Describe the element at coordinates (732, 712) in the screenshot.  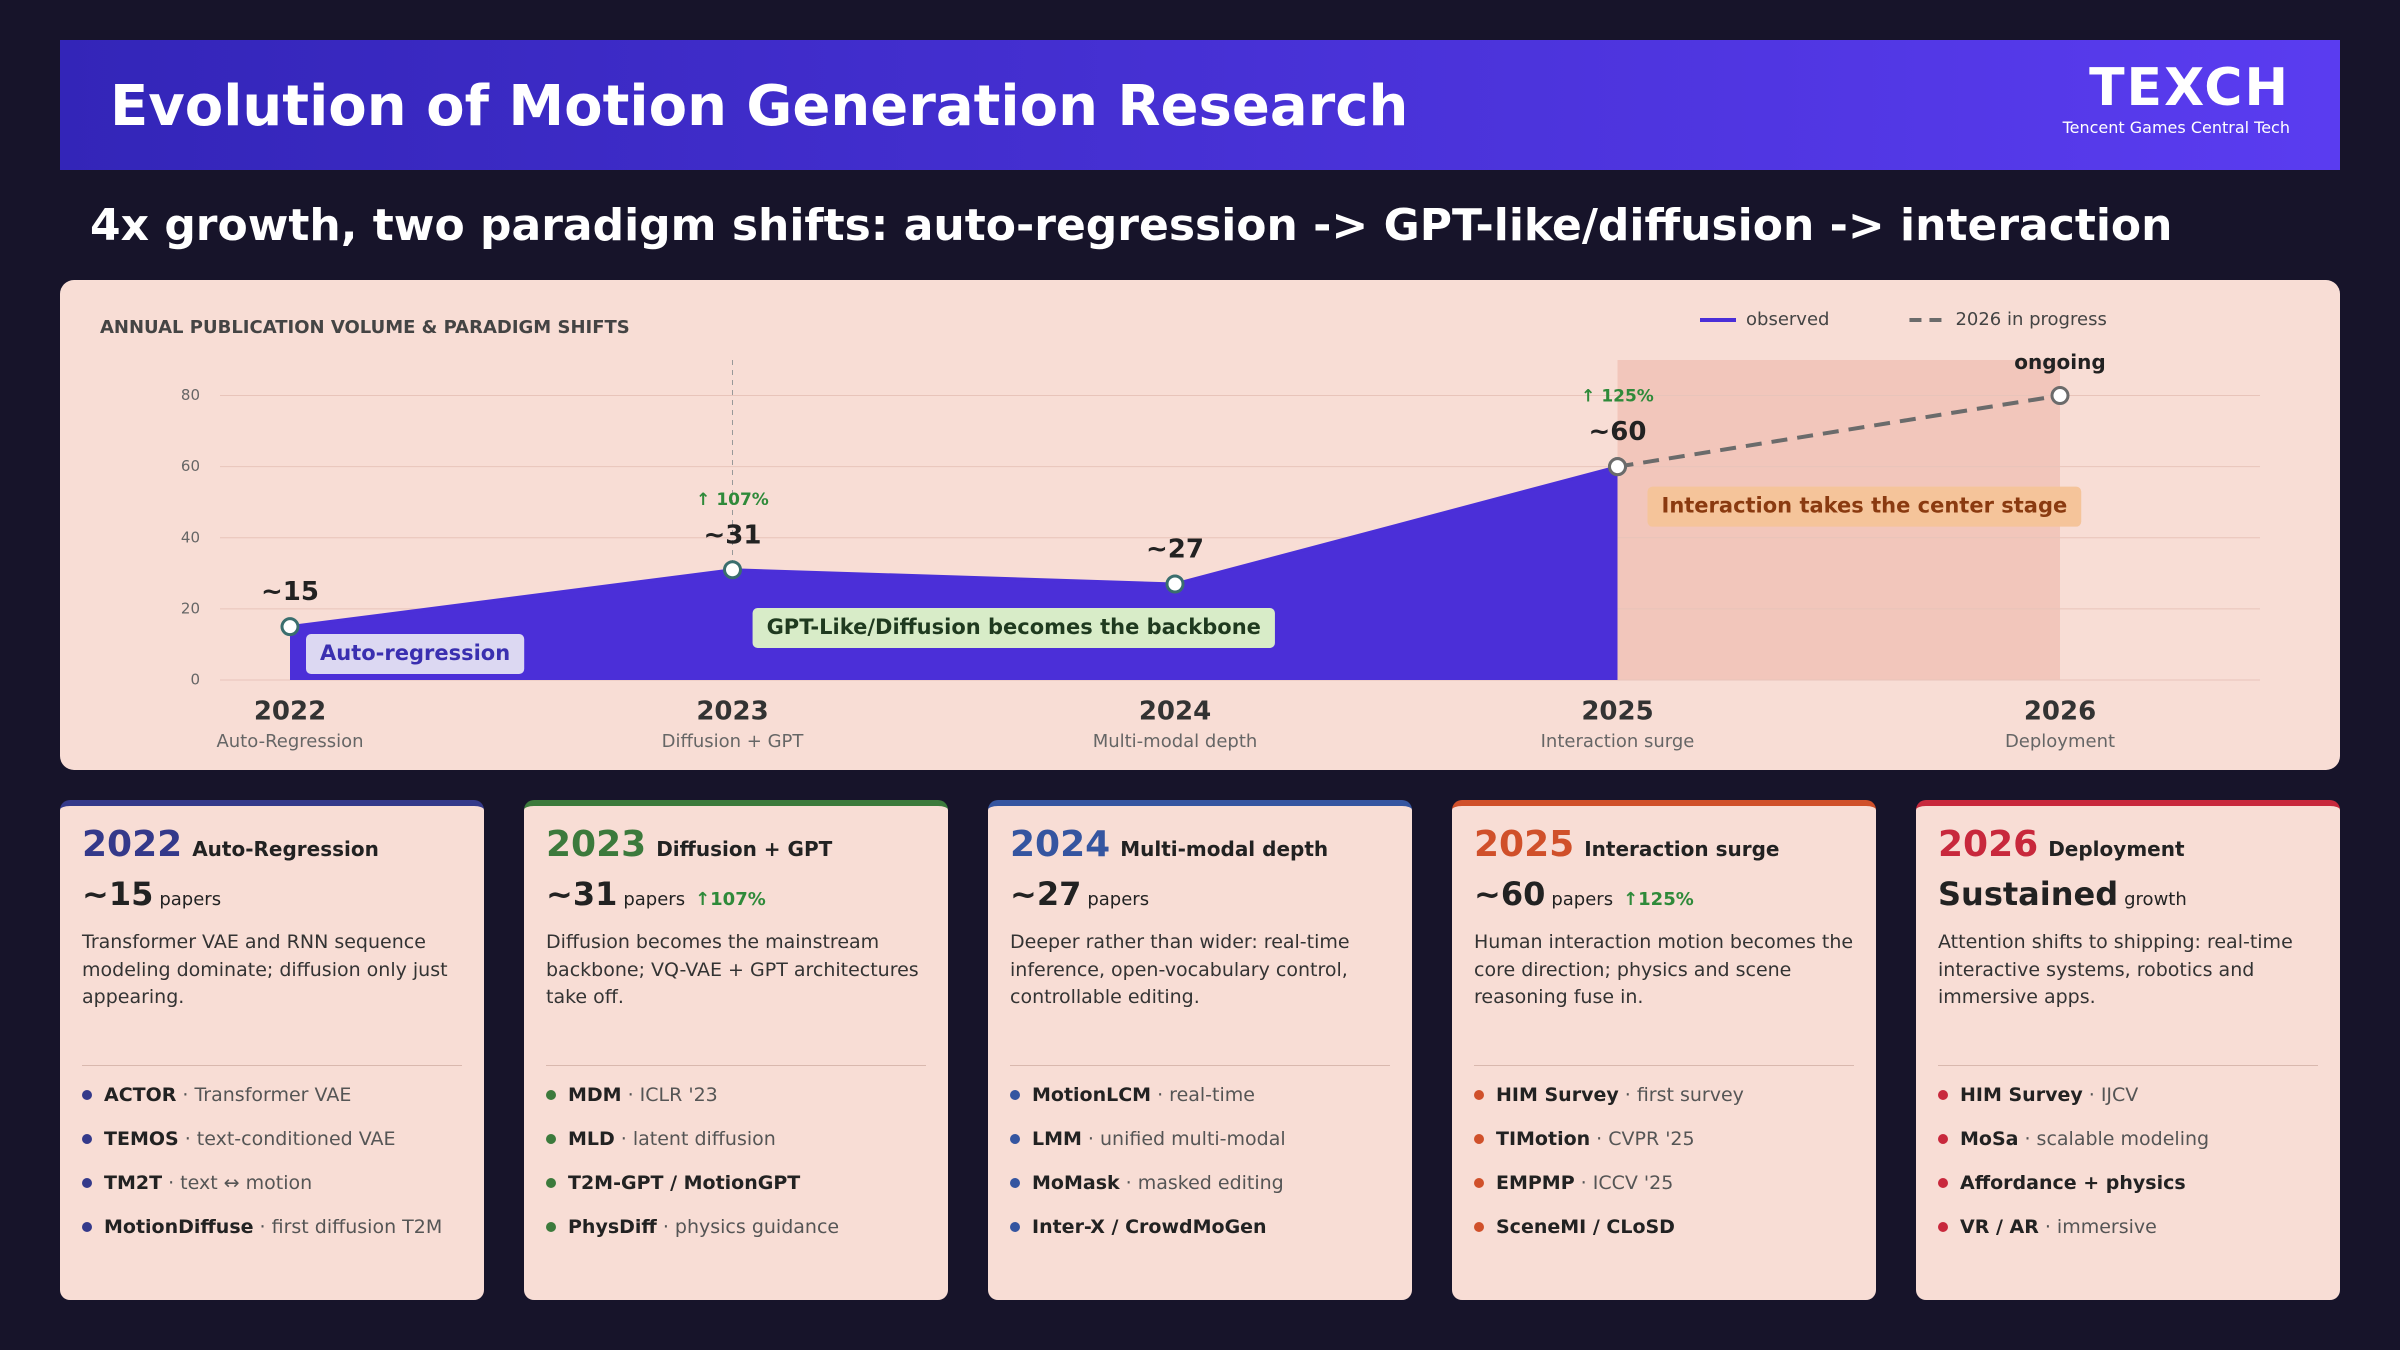
I see `x-tick-label: 2023` at that location.